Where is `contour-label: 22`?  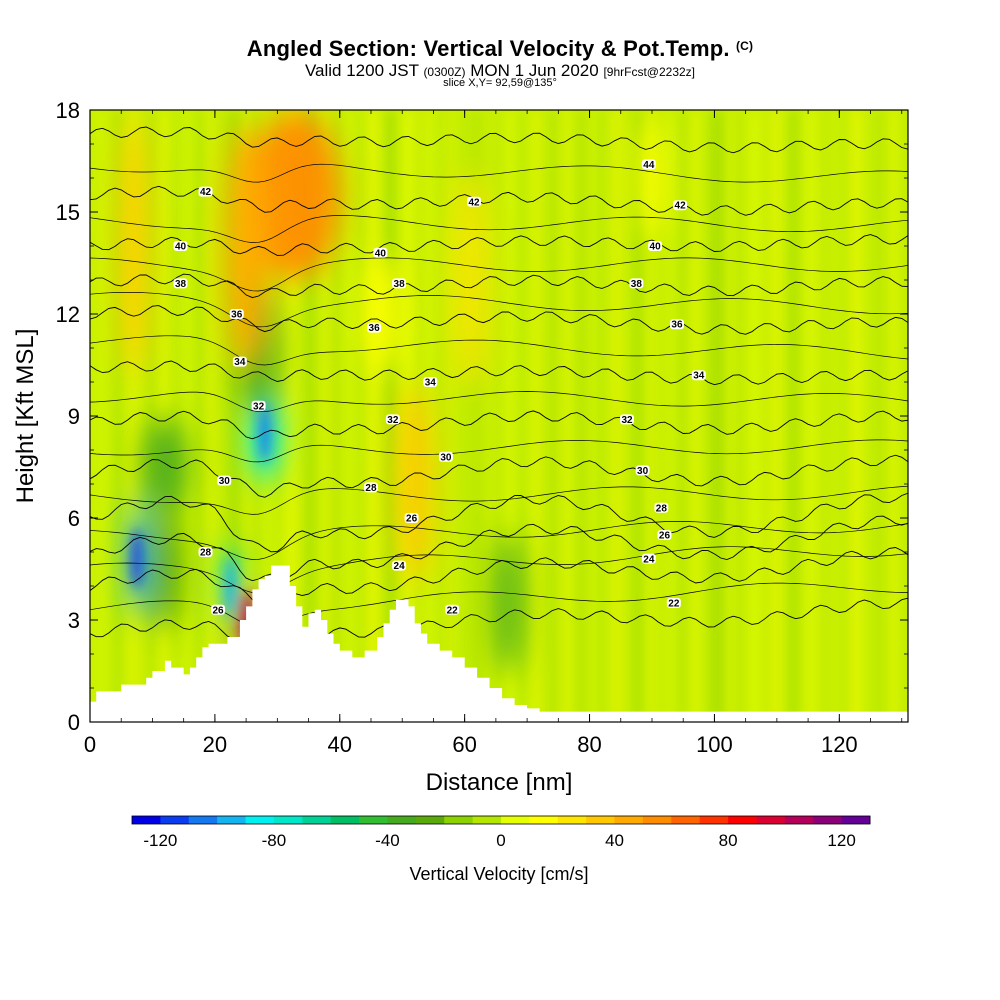 contour-label: 22 is located at coordinates (452, 610).